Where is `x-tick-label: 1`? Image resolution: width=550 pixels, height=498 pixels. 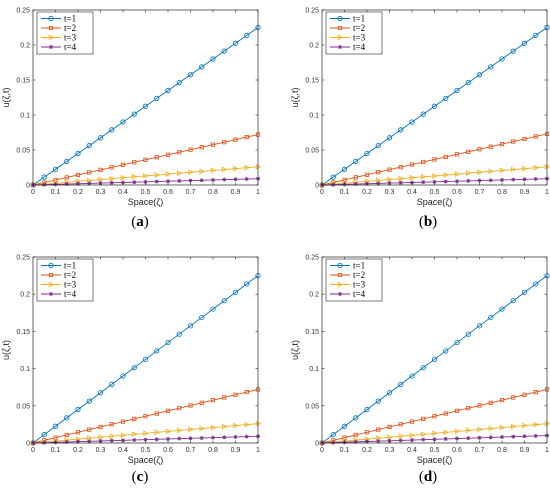
x-tick-label: 1 is located at coordinates (547, 192).